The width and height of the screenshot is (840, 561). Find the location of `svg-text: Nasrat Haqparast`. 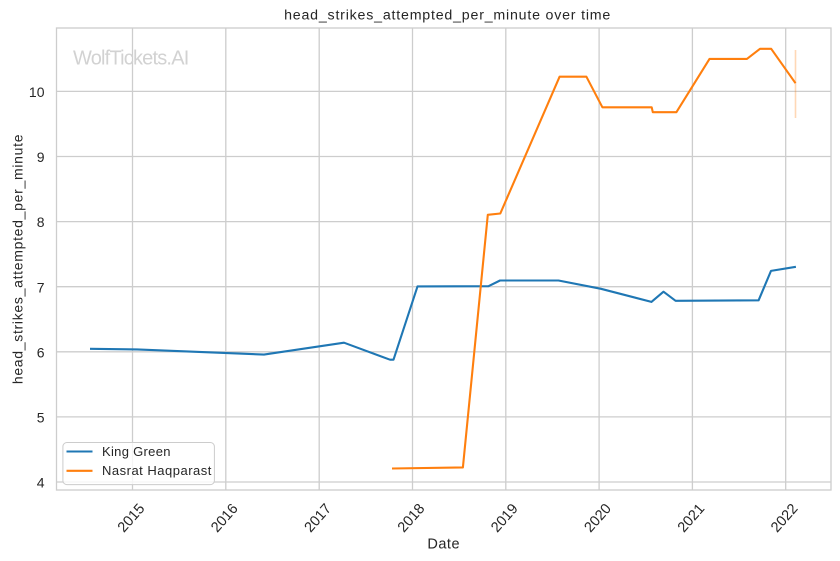

svg-text: Nasrat Haqparast is located at coordinates (157, 470).